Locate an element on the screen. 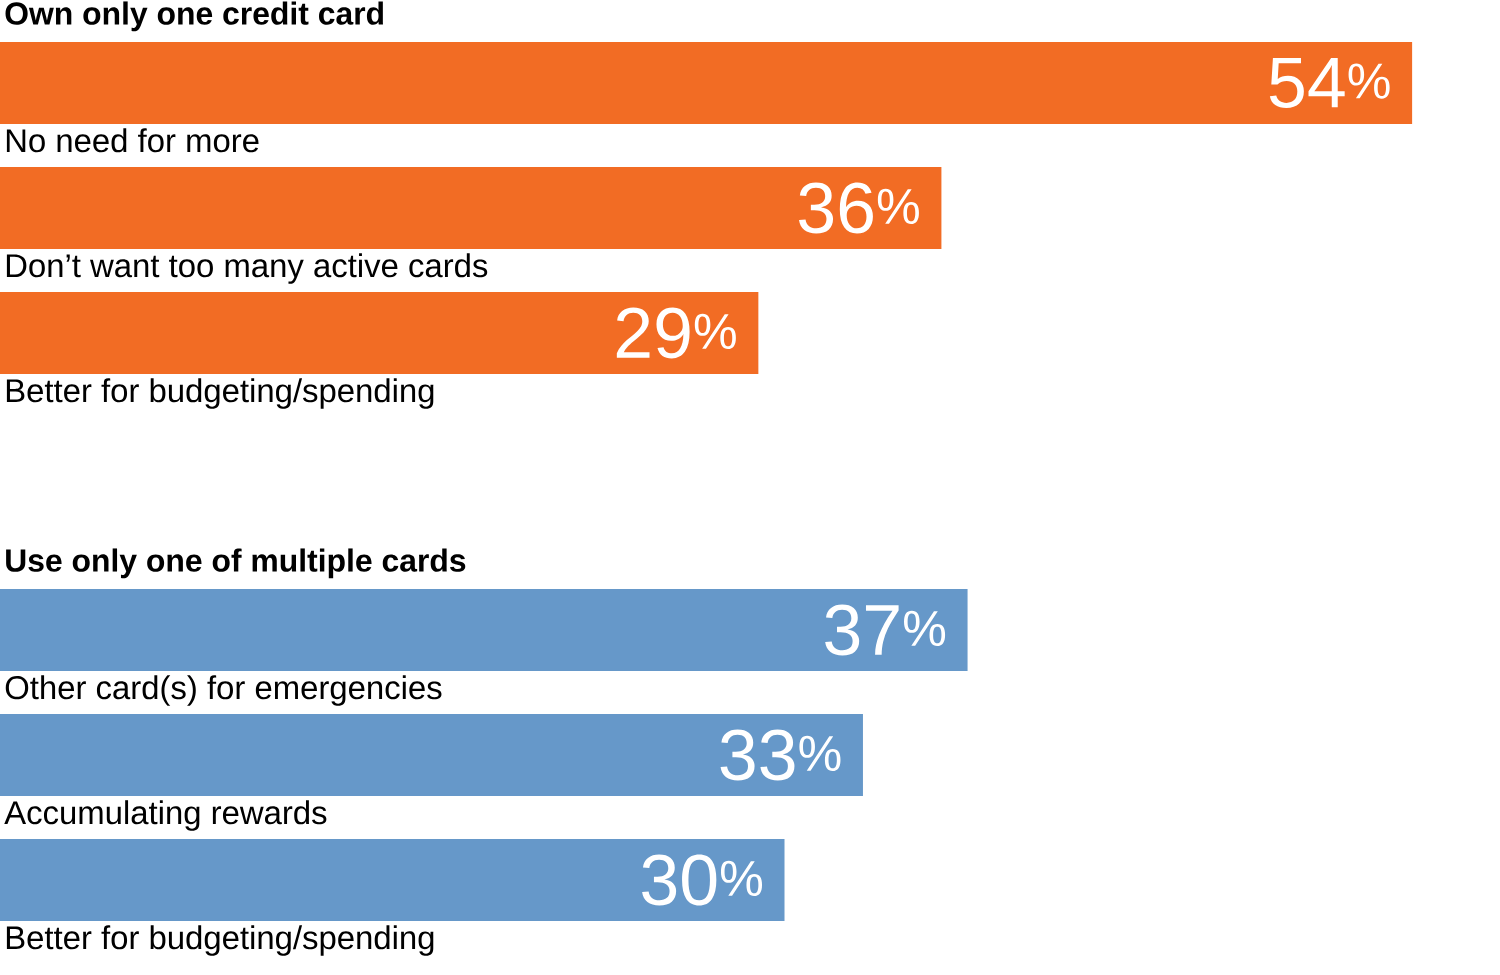 The image size is (1500, 975). y-tick-label: Don’t want too many active cards is located at coordinates (247, 268).